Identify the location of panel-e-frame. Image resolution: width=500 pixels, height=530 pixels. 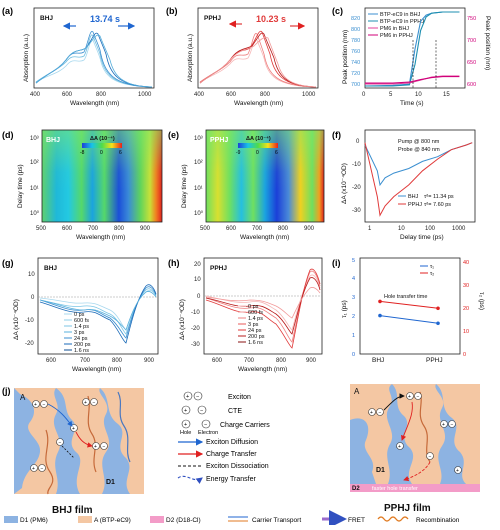
(265, 176).